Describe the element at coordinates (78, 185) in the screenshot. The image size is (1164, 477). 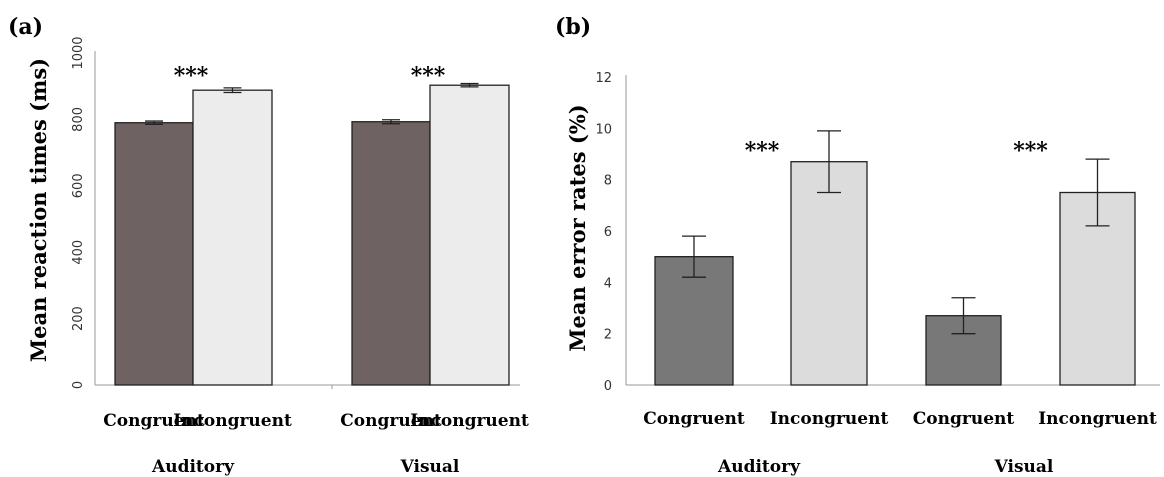
I see `y-tick-label: 600` at that location.